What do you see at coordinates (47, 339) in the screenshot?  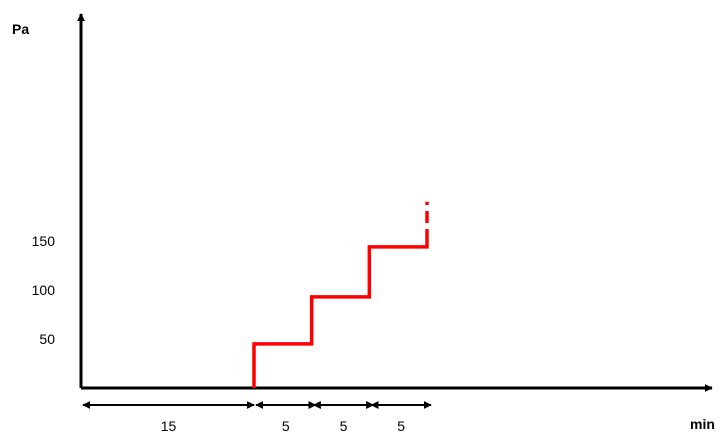 I see `y-tick-label: 50` at bounding box center [47, 339].